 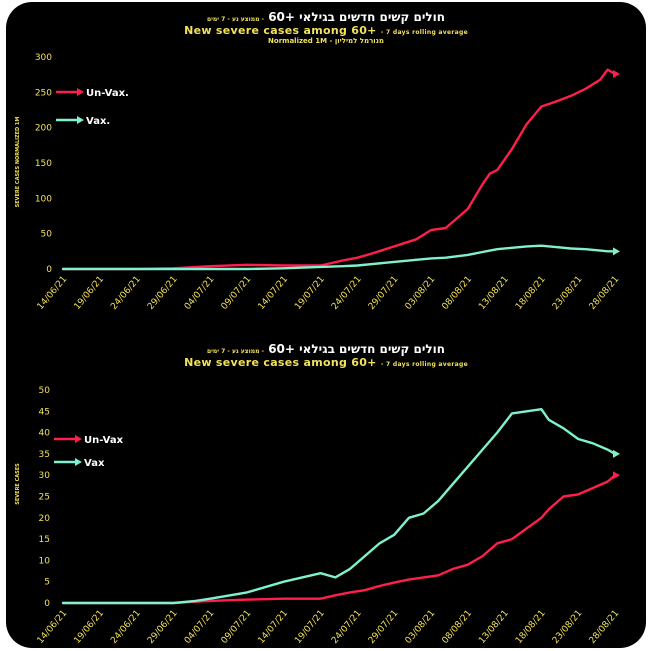 I want to click on chart2-x-tick: 23/08/21, so click(x=568, y=627).